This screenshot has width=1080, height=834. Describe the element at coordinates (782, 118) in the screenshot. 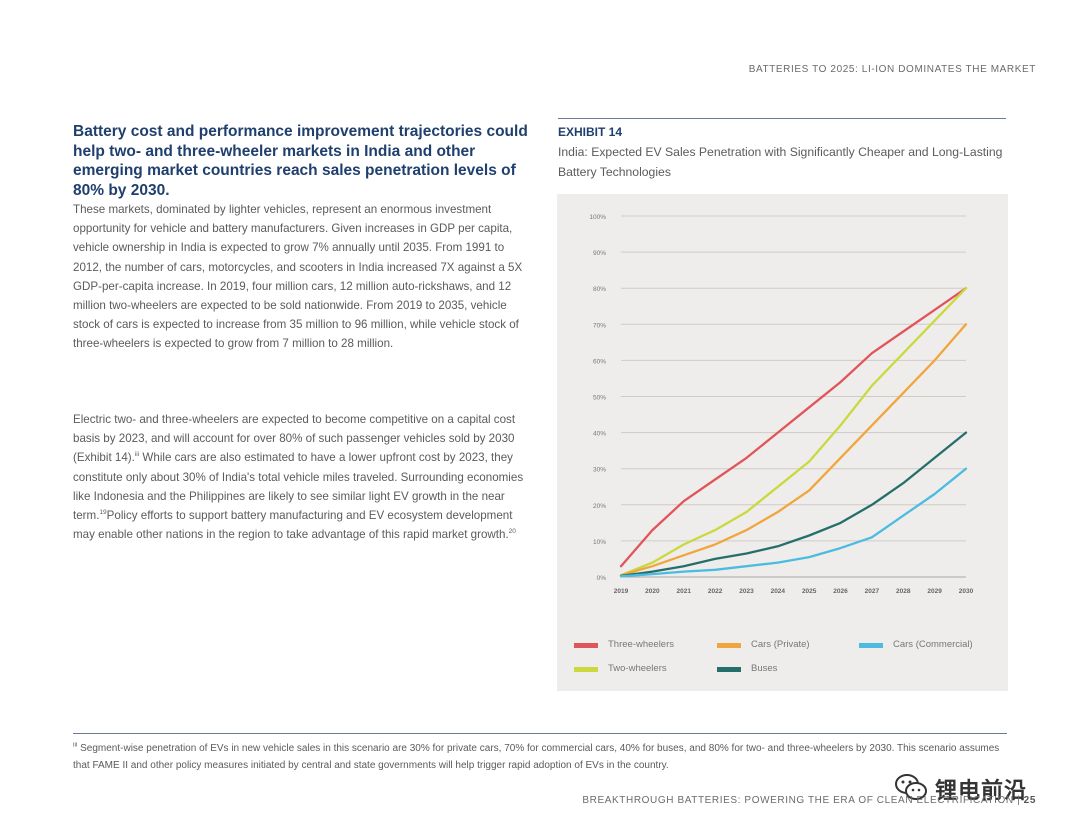

I see `exhibit-top-rule` at that location.